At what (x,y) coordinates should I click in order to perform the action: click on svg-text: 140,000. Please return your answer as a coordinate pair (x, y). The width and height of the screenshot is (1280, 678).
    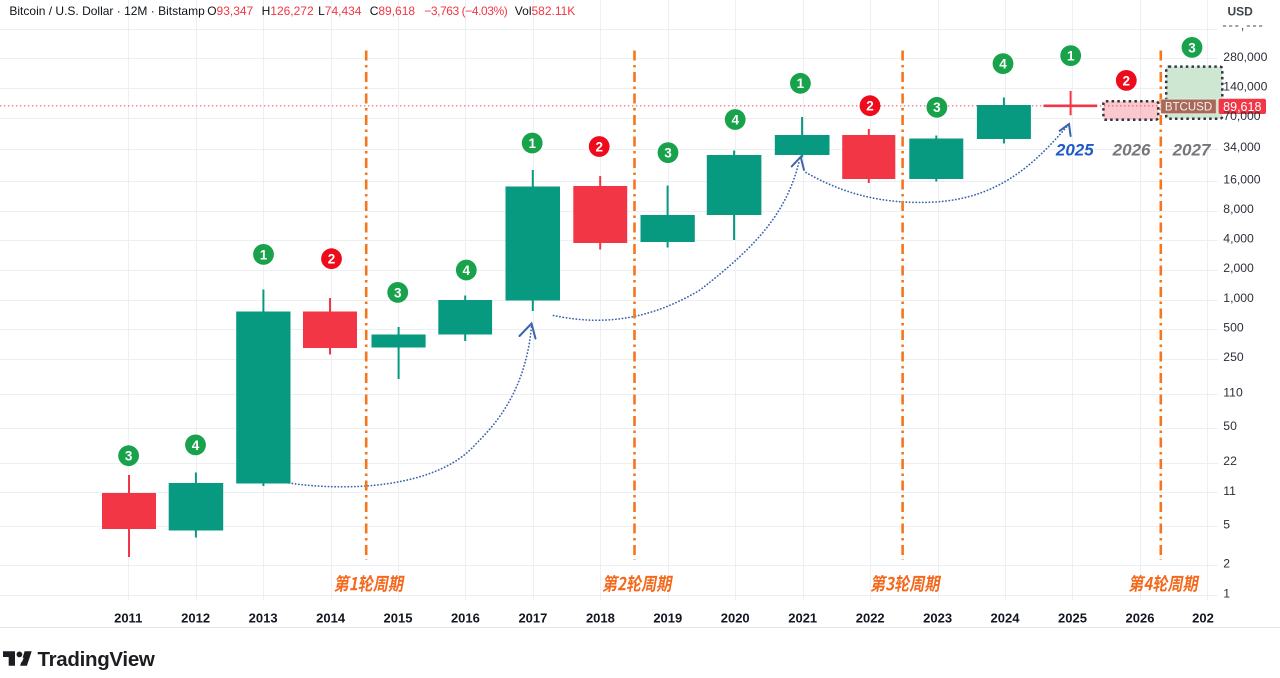
    Looking at the image, I should click on (1245, 87).